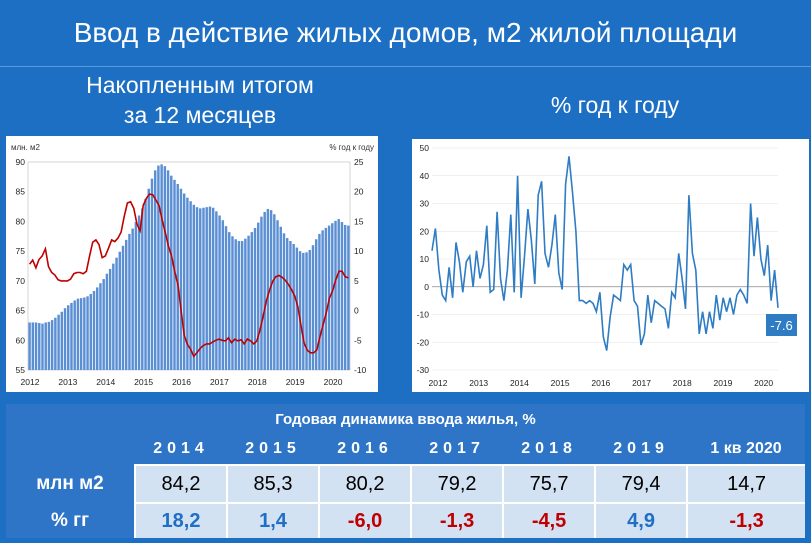 The image size is (811, 543). Describe the element at coordinates (365, 520) in the screenshot. I see `table-cell: -6,0` at that location.